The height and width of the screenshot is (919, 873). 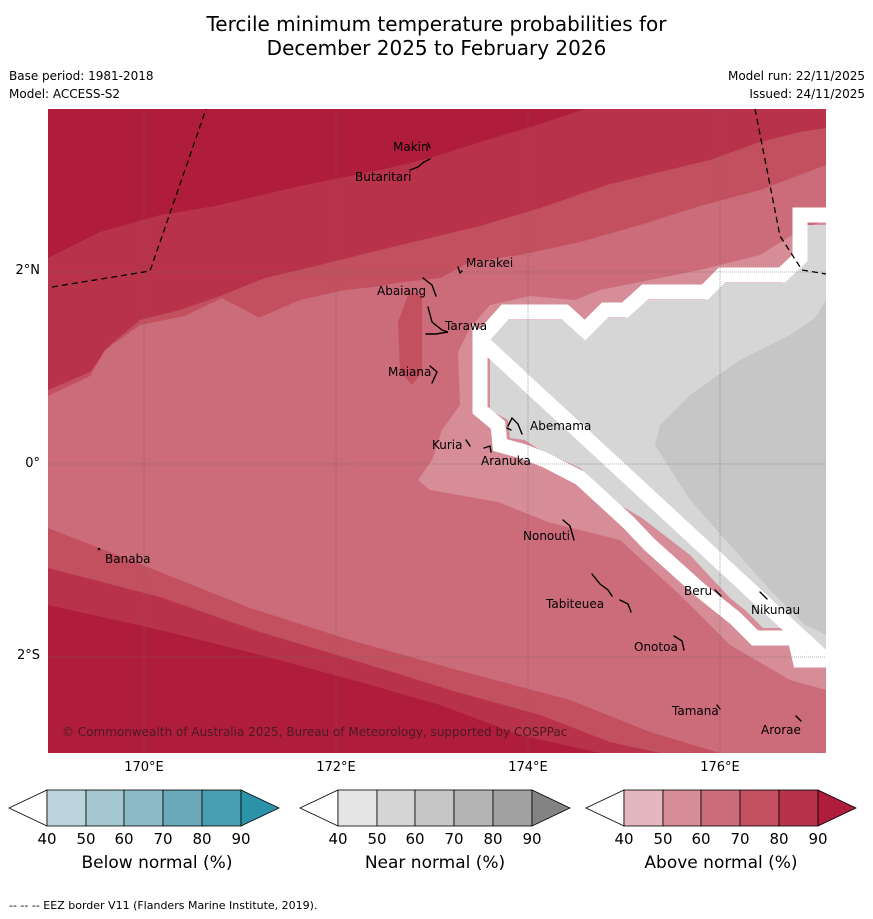 What do you see at coordinates (326, 382) in the screenshot?
I see `above-60-west-patch` at bounding box center [326, 382].